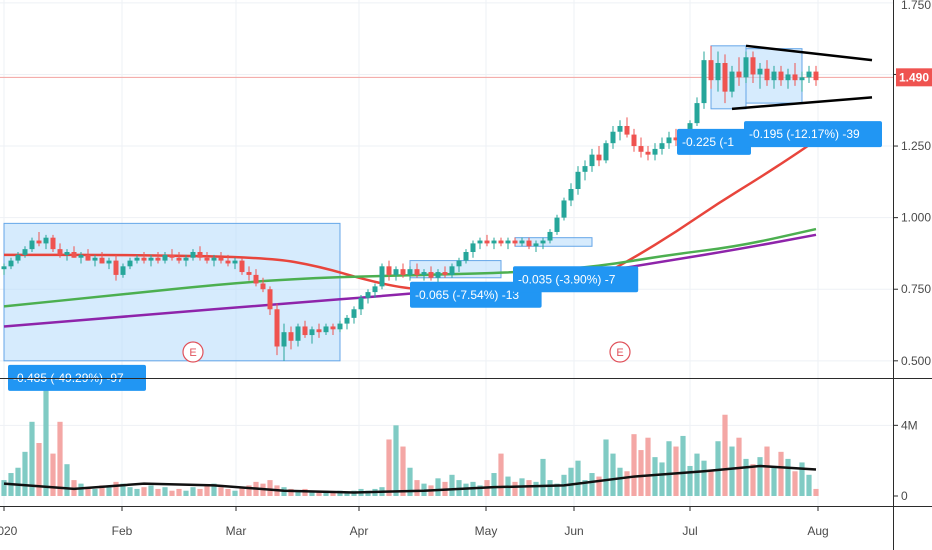 The width and height of the screenshot is (932, 550). I want to click on last-price-label: 1.490, so click(914, 77).